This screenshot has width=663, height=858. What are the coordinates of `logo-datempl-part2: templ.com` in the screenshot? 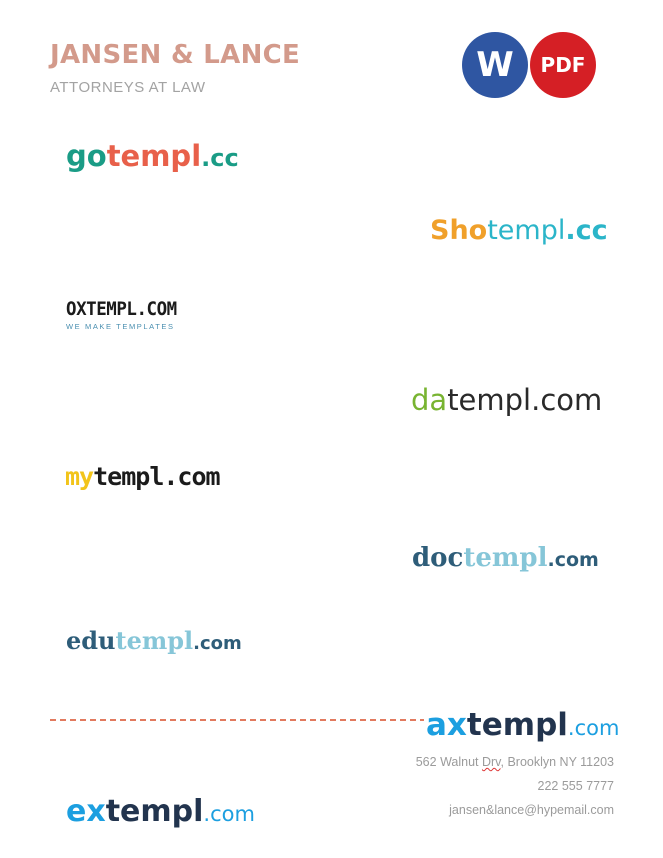 It's located at (525, 400).